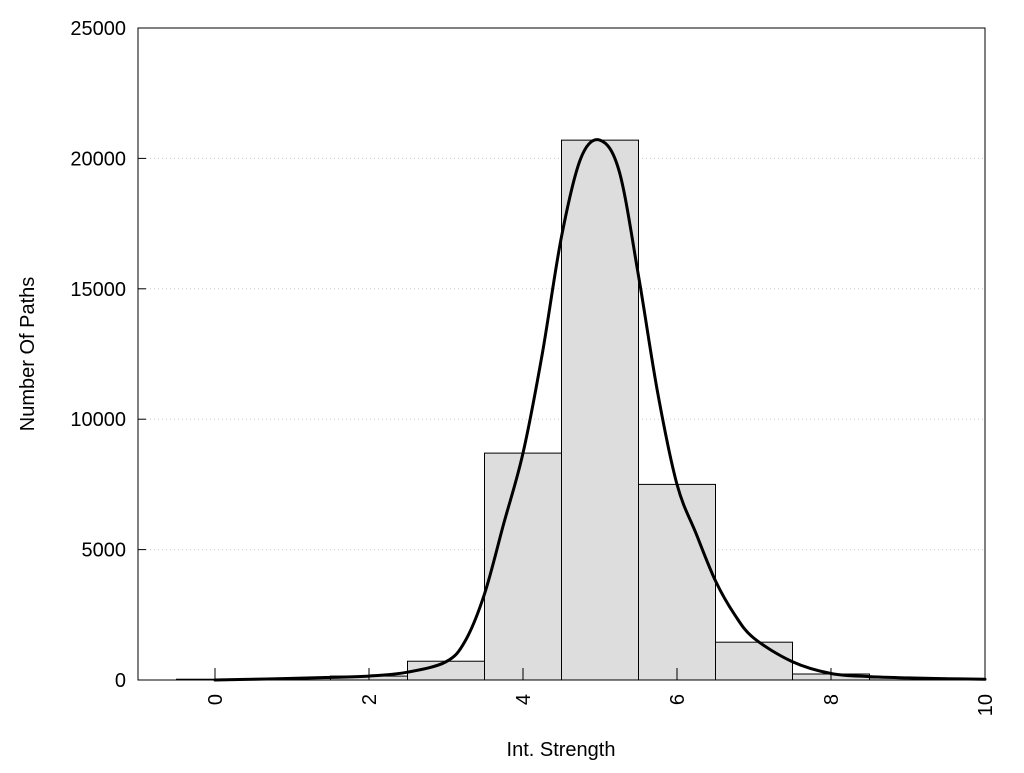 Image resolution: width=1024 pixels, height=773 pixels. What do you see at coordinates (601, 692) in the screenshot?
I see `x-axis-ticks: 0 2 4 6 8 10` at bounding box center [601, 692].